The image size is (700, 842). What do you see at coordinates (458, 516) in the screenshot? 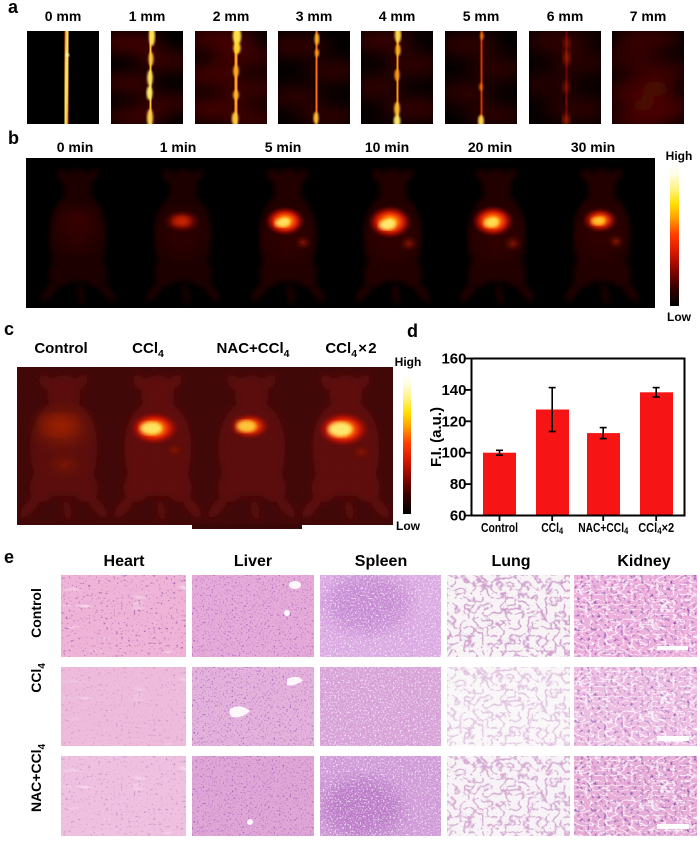
I see `svg-text: 60` at bounding box center [458, 516].